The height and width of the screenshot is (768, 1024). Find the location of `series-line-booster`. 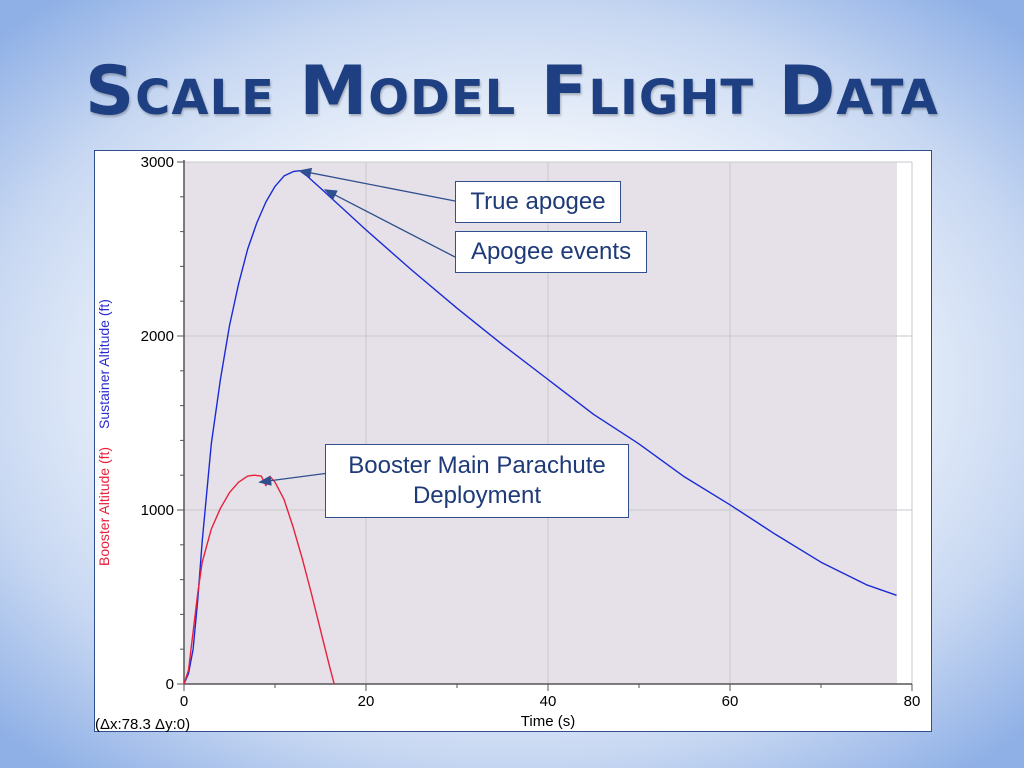

series-line-booster is located at coordinates (259, 579).